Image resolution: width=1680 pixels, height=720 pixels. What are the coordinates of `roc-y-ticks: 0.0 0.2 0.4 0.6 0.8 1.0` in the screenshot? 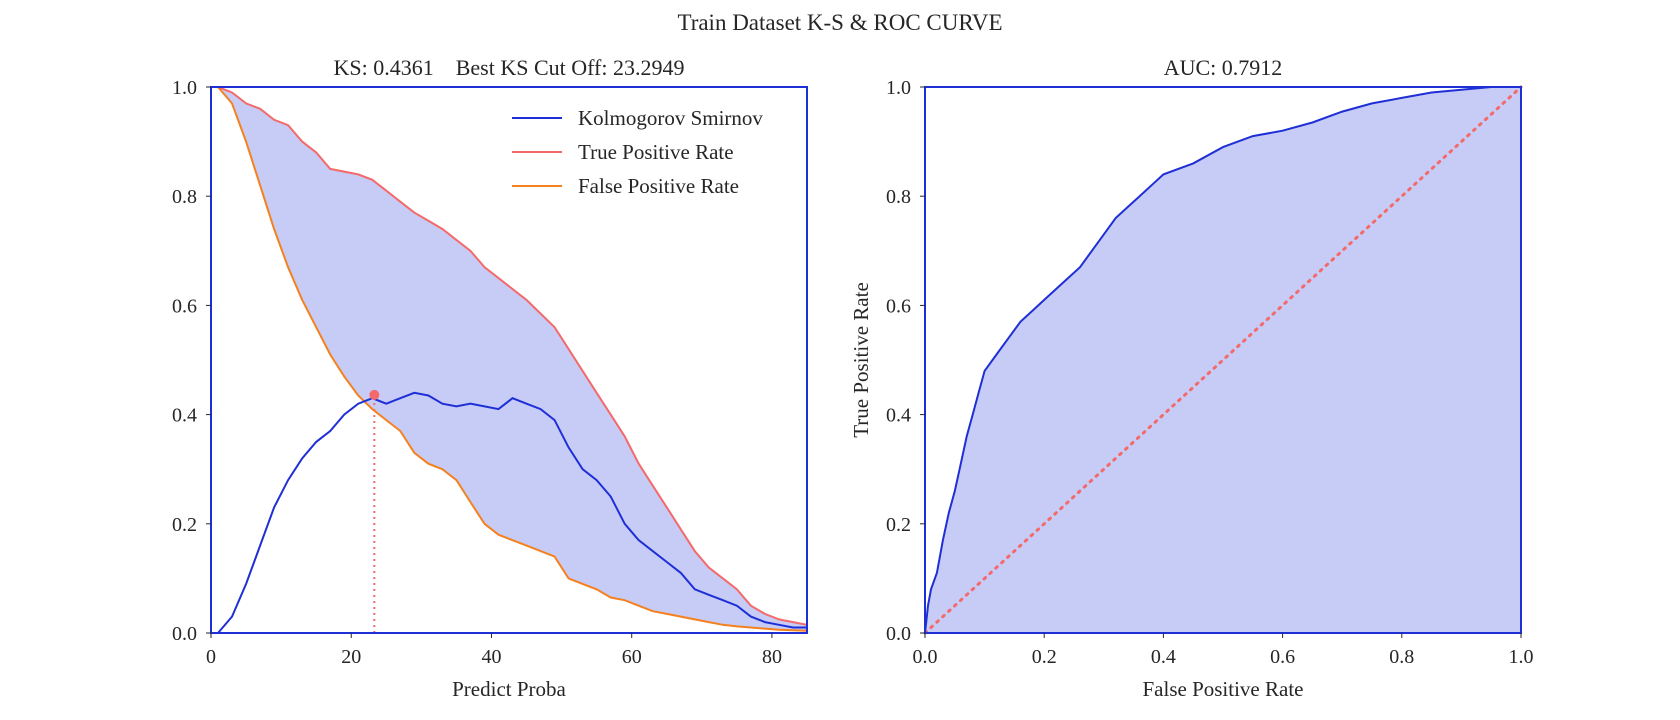 It's located at (905, 361).